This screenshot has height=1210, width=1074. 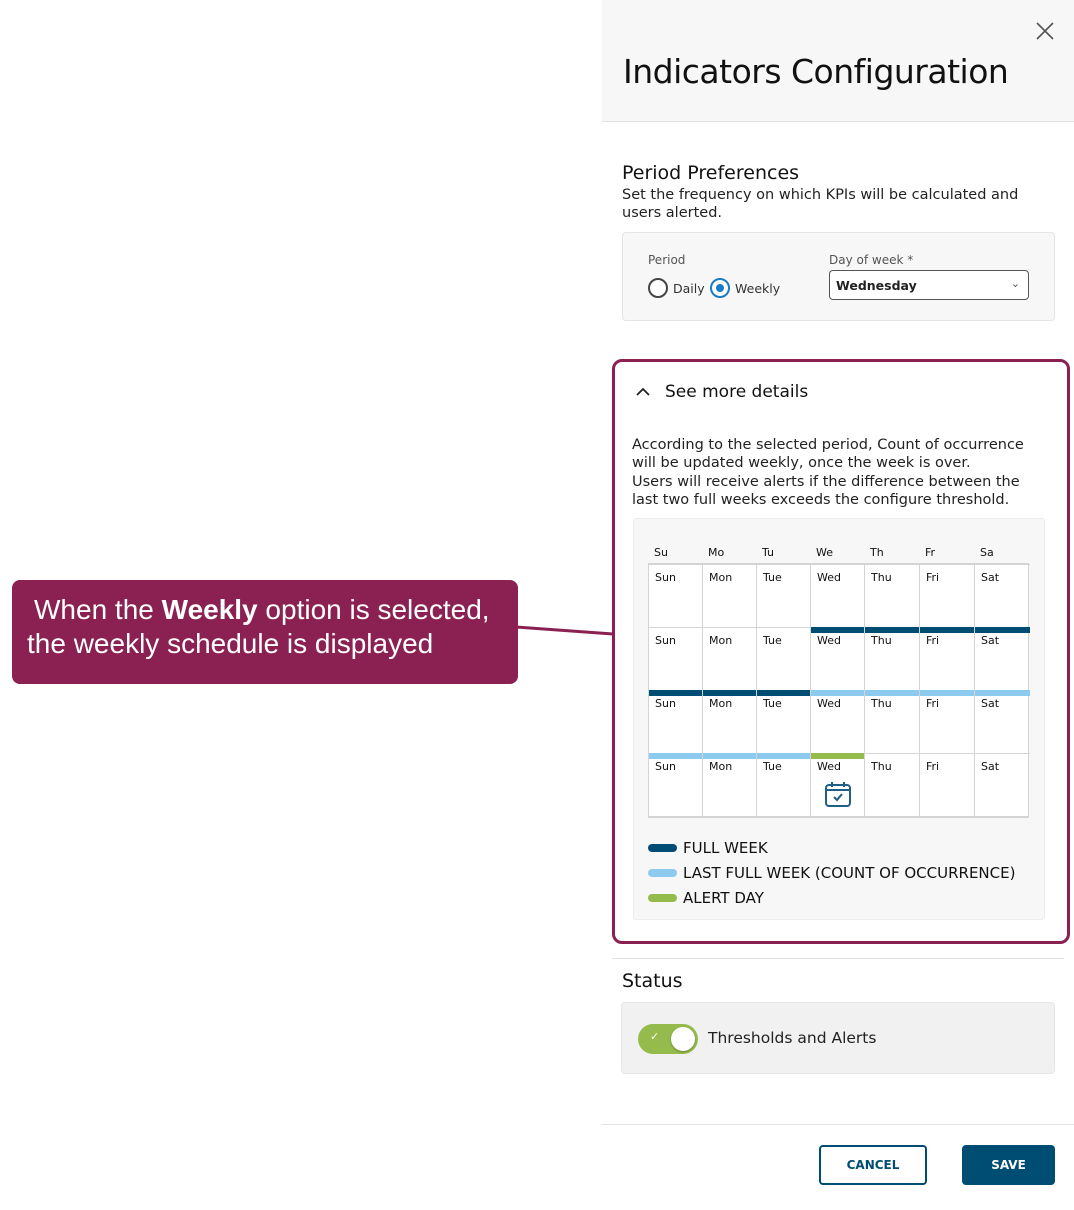 I want to click on see-more-details-label: See more details, so click(x=737, y=392).